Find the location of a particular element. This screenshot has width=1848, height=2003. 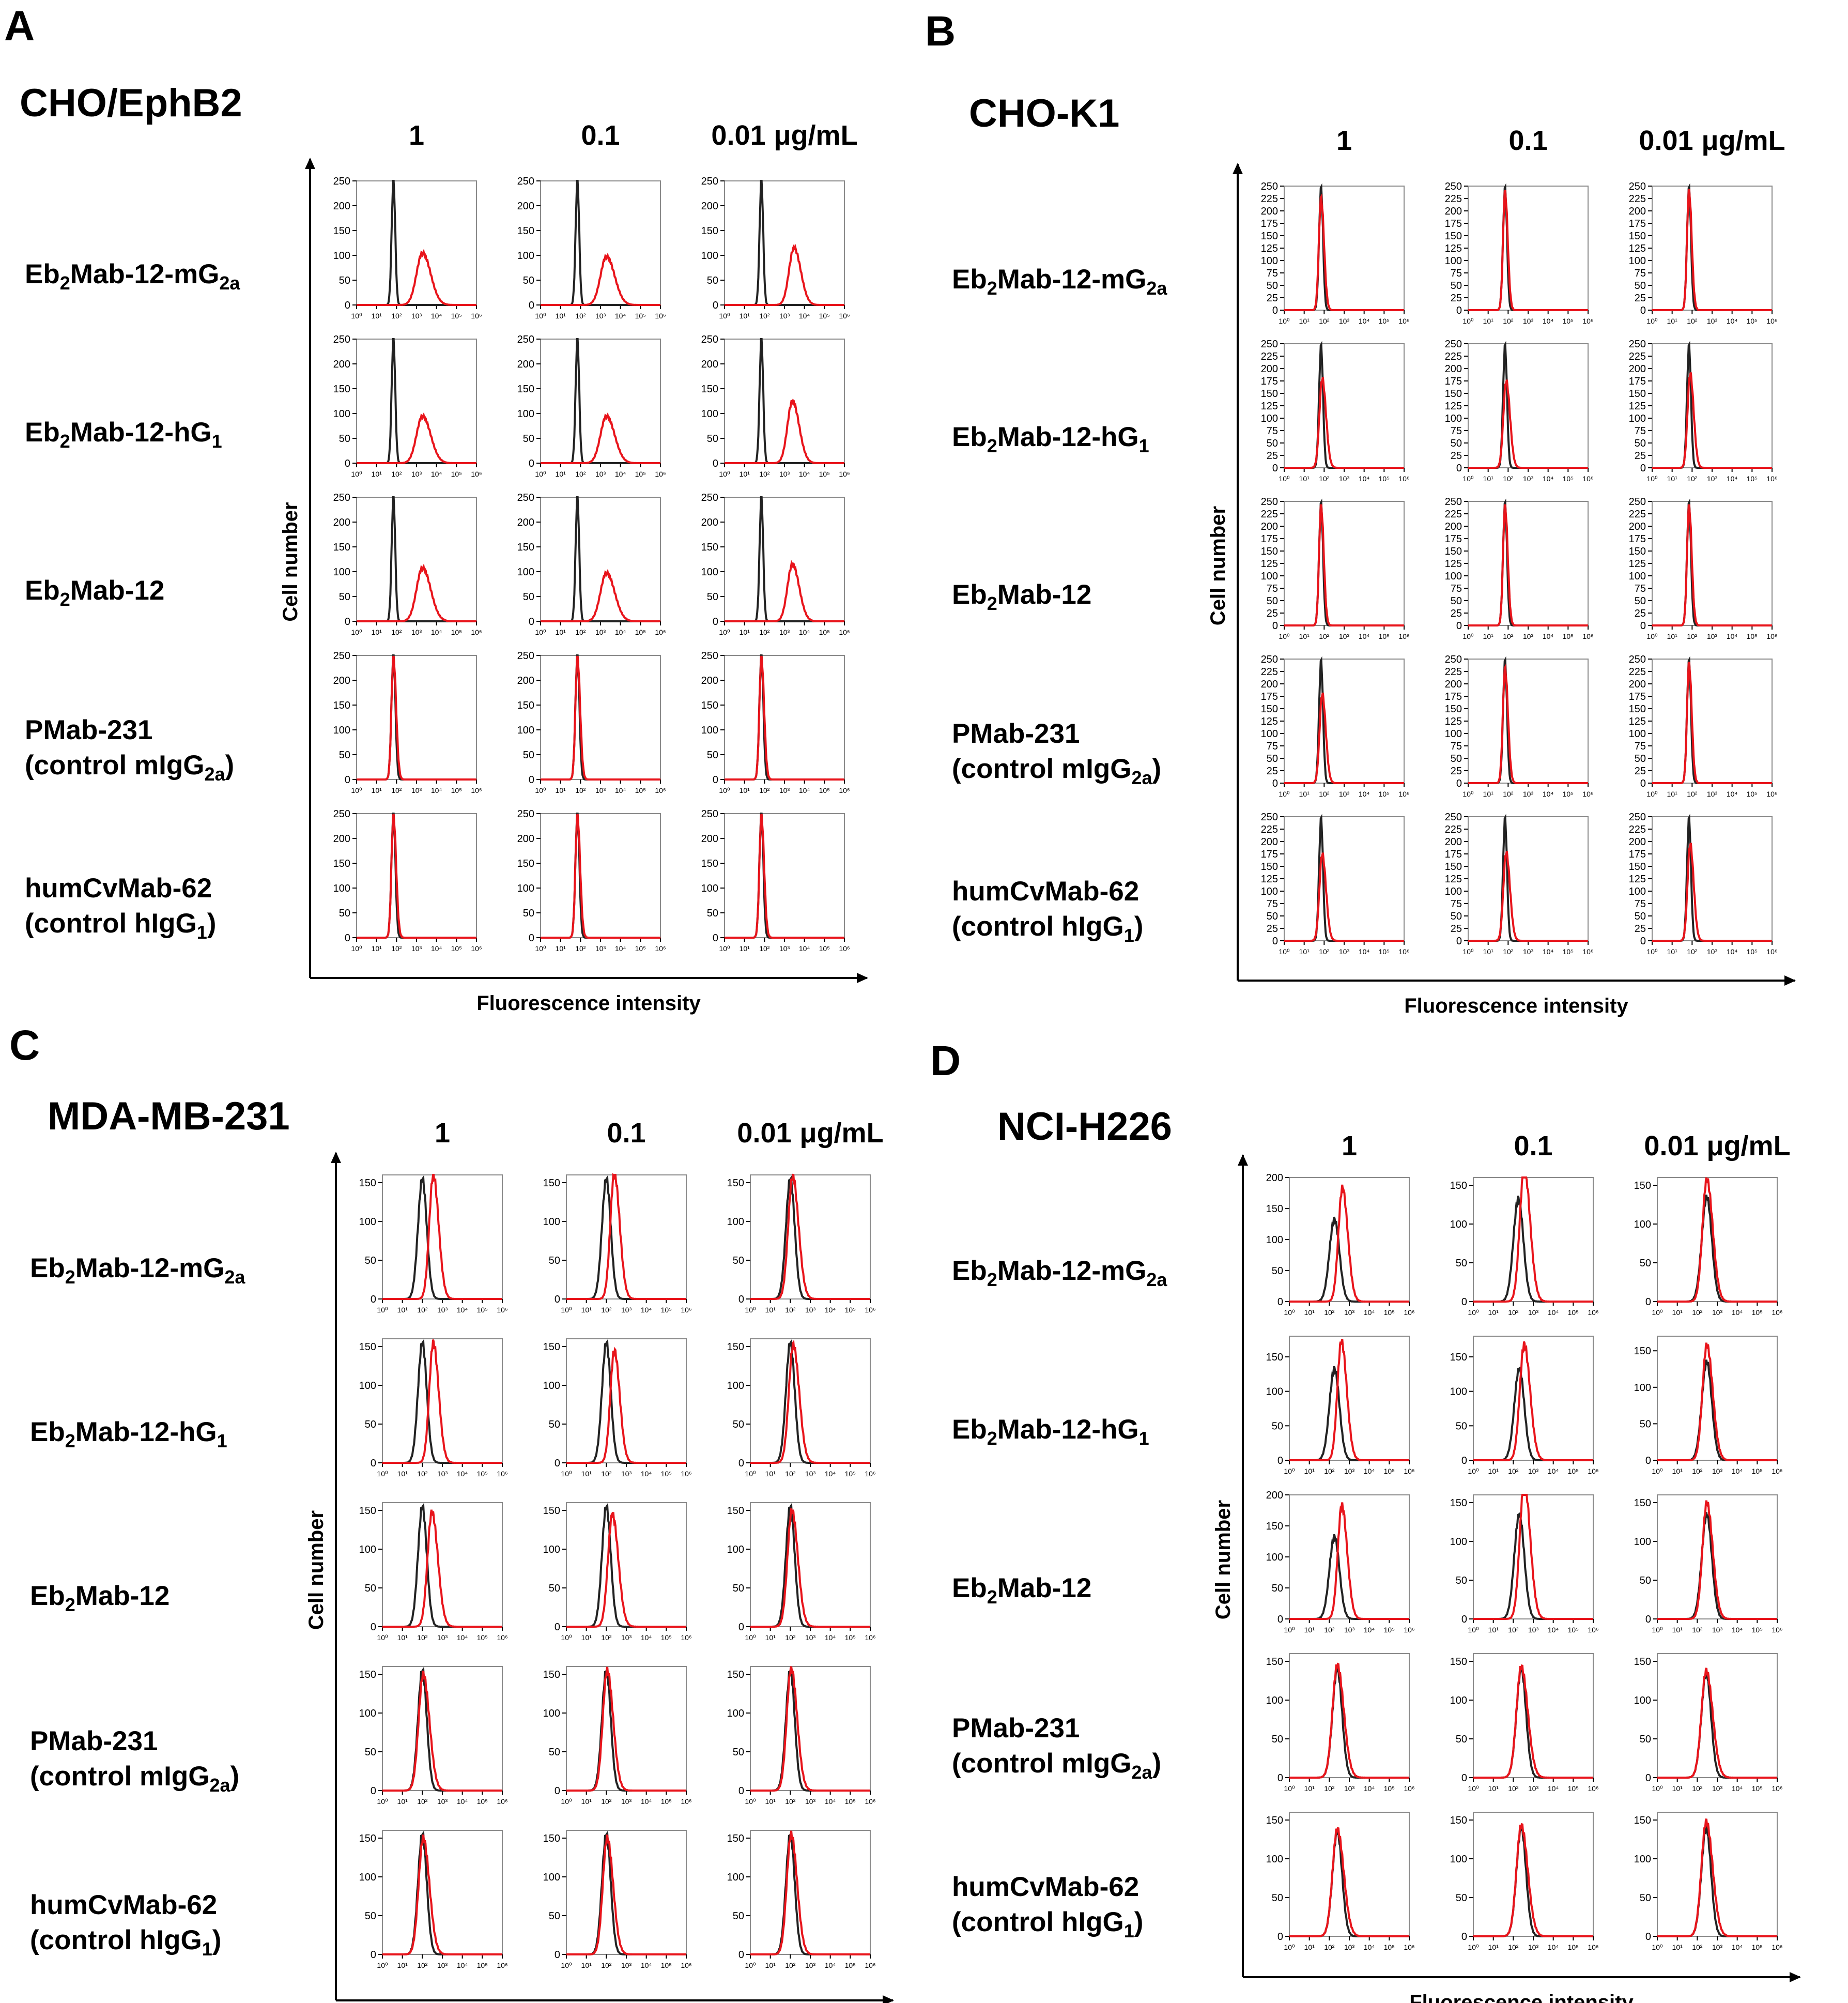

concentration-label: 0.01 μg/mL is located at coordinates (1717, 1145).